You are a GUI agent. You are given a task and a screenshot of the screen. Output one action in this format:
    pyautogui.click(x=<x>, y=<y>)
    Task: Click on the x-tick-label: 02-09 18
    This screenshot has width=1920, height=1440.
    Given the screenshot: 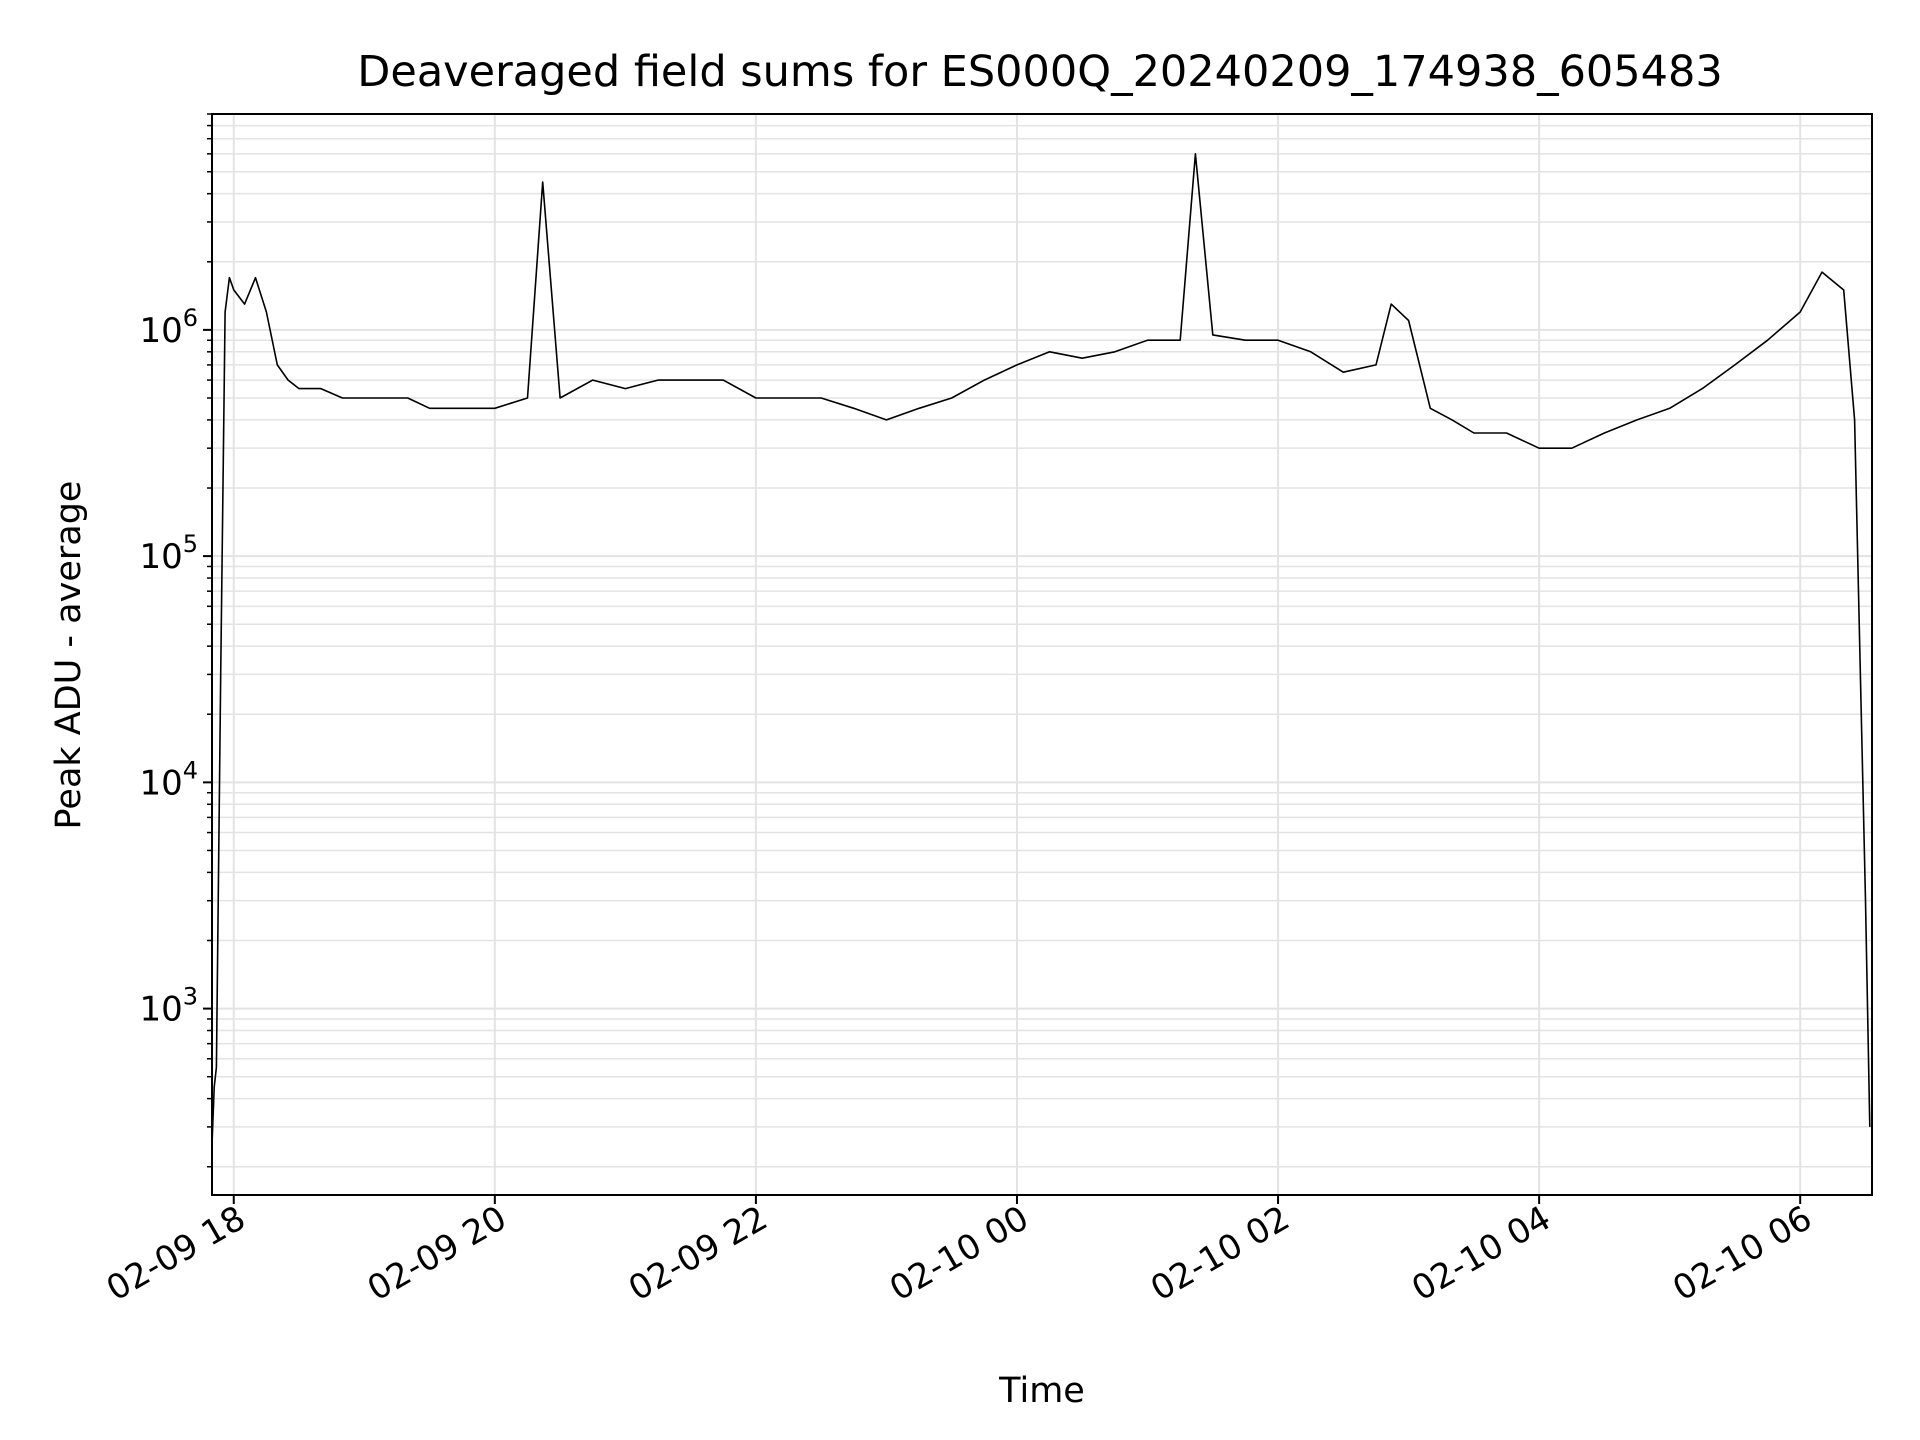 What is the action you would take?
    pyautogui.click(x=176, y=1253)
    